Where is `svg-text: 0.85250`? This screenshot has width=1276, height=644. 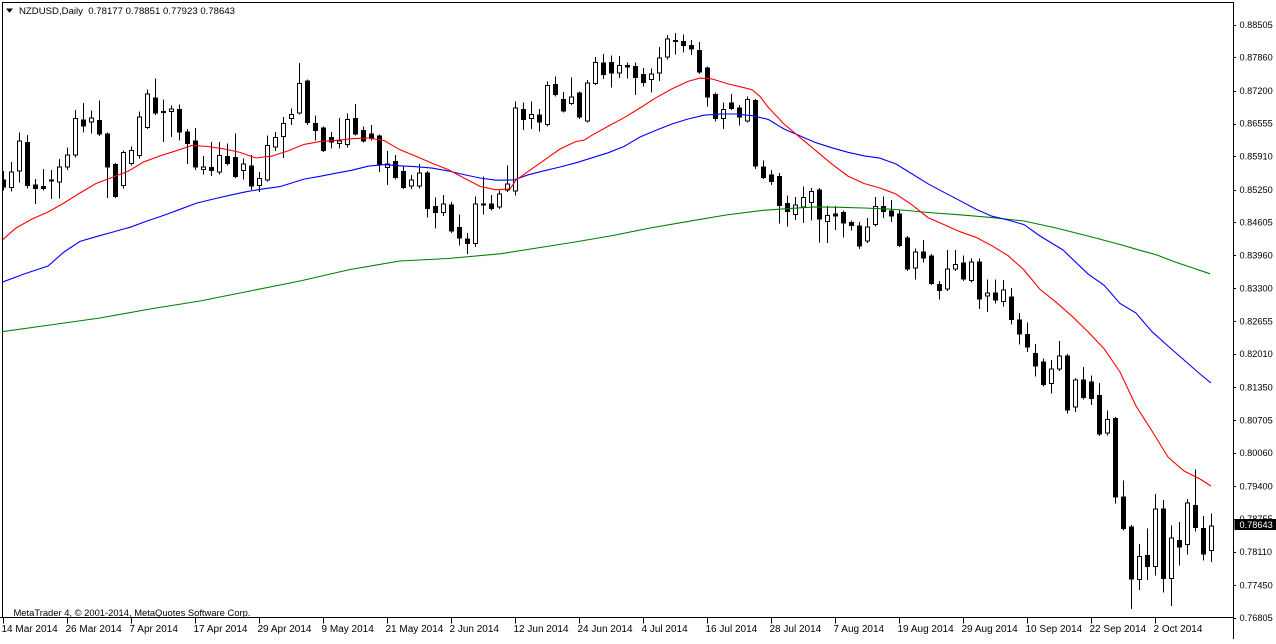 svg-text: 0.85250 is located at coordinates (1256, 190).